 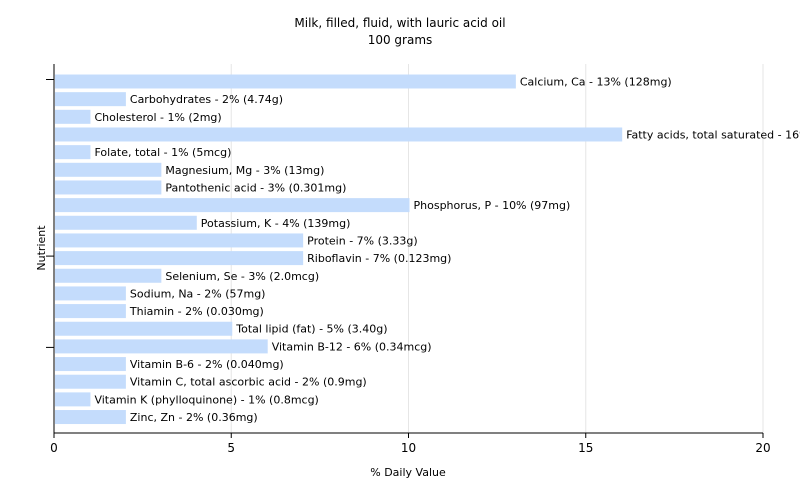 What do you see at coordinates (762, 448) in the screenshot?
I see `x-tick-label: 20` at bounding box center [762, 448].